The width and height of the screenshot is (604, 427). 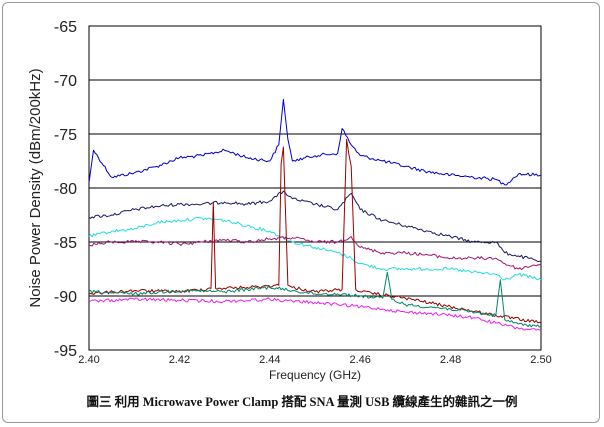 What do you see at coordinates (65, 243) in the screenshot?
I see `y-tick-label: -85` at bounding box center [65, 243].